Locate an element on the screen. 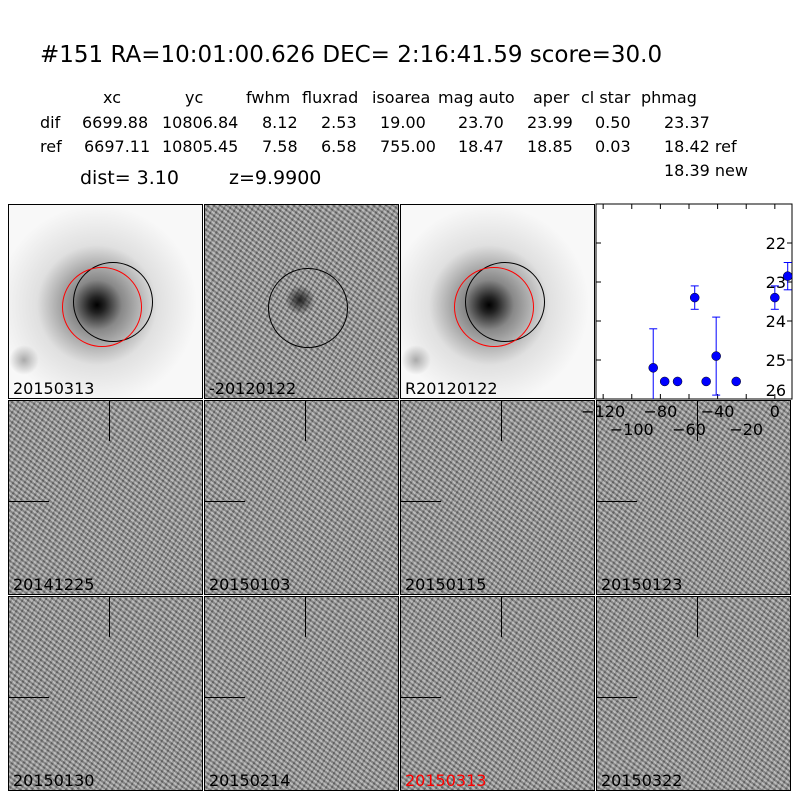 The height and width of the screenshot is (800, 800). x-tick-label: −60 is located at coordinates (689, 429).